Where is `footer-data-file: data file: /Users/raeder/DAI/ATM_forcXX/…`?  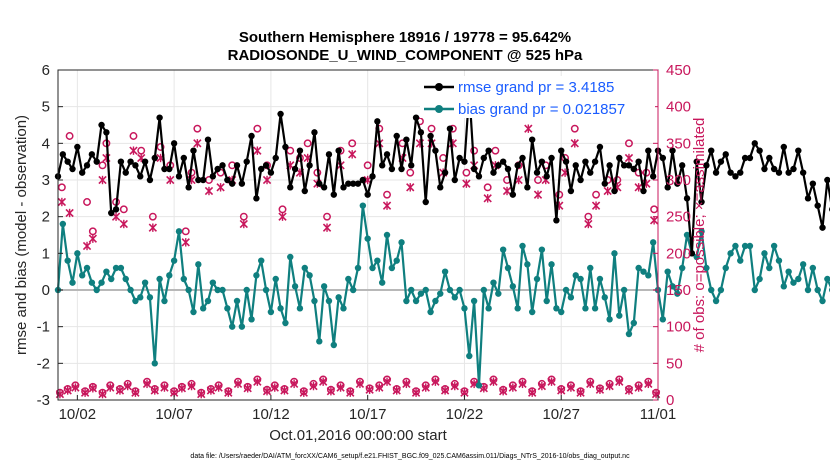 footer-data-file: data file: /Users/raeder/DAI/ATM_forcXX/… is located at coordinates (410, 456).